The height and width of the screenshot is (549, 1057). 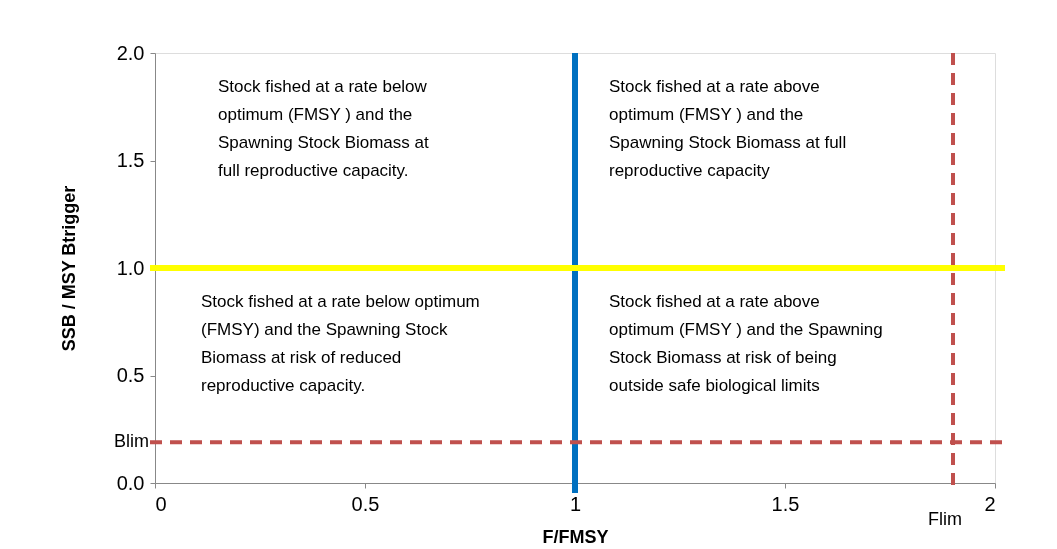 I want to click on annotation: Stock fished at a rate below optimum (FMSY) and the Spawning Stock Biomass at risk of reduced reproductive capacity., so click(x=340, y=343).